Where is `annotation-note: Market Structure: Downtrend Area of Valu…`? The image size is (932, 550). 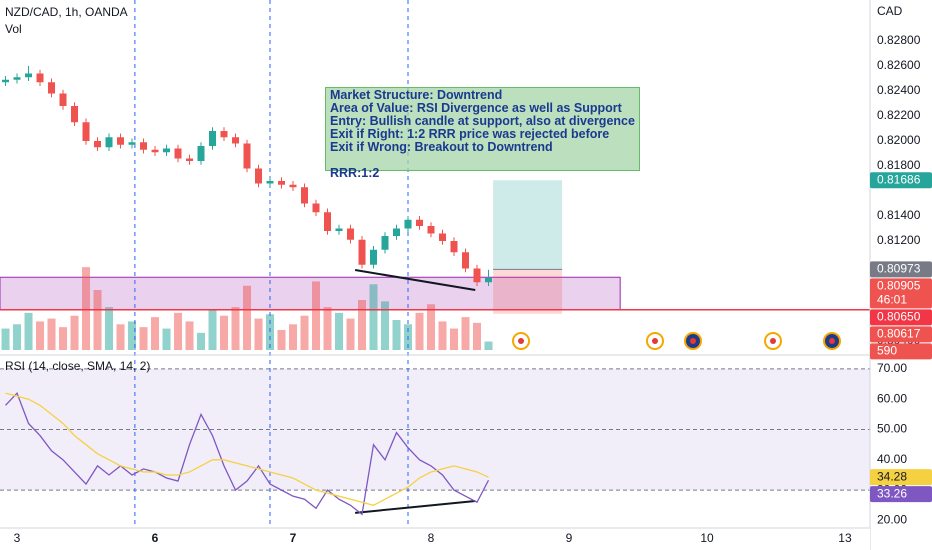 annotation-note: Market Structure: Downtrend Area of Valu… is located at coordinates (482, 133).